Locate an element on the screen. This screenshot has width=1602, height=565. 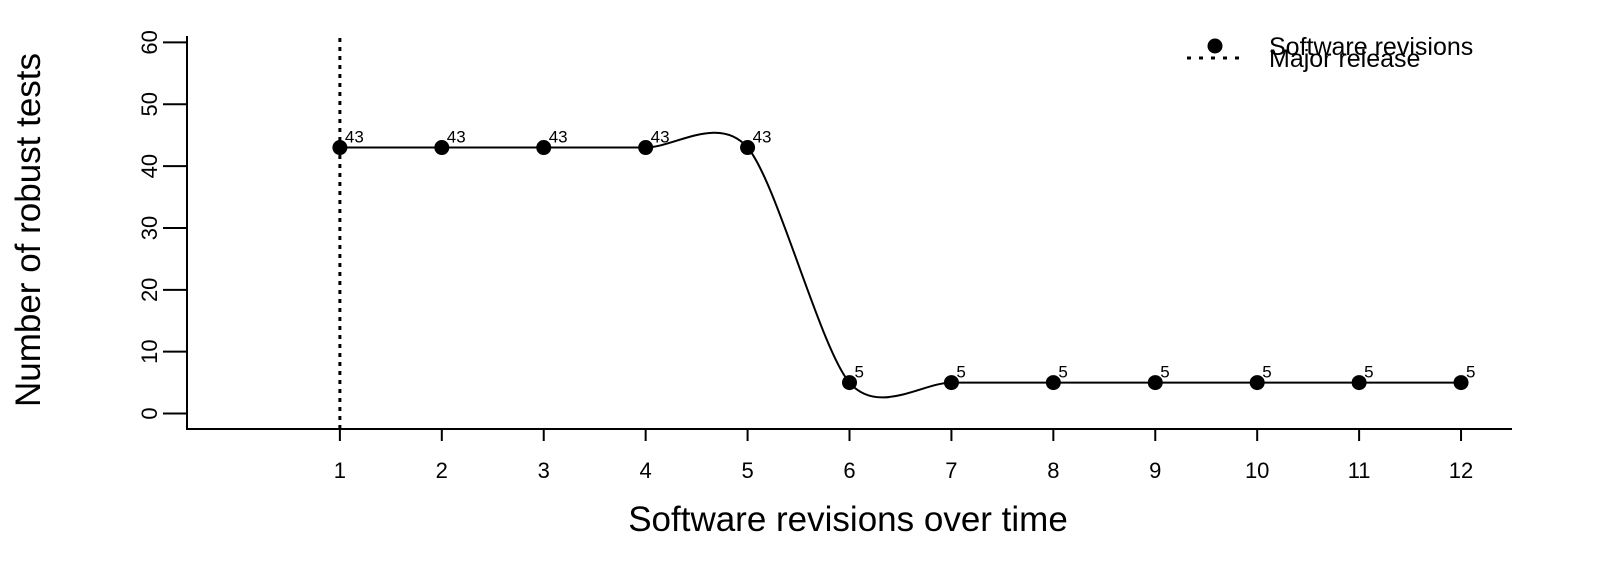
x-tick-label: 1 is located at coordinates (340, 470).